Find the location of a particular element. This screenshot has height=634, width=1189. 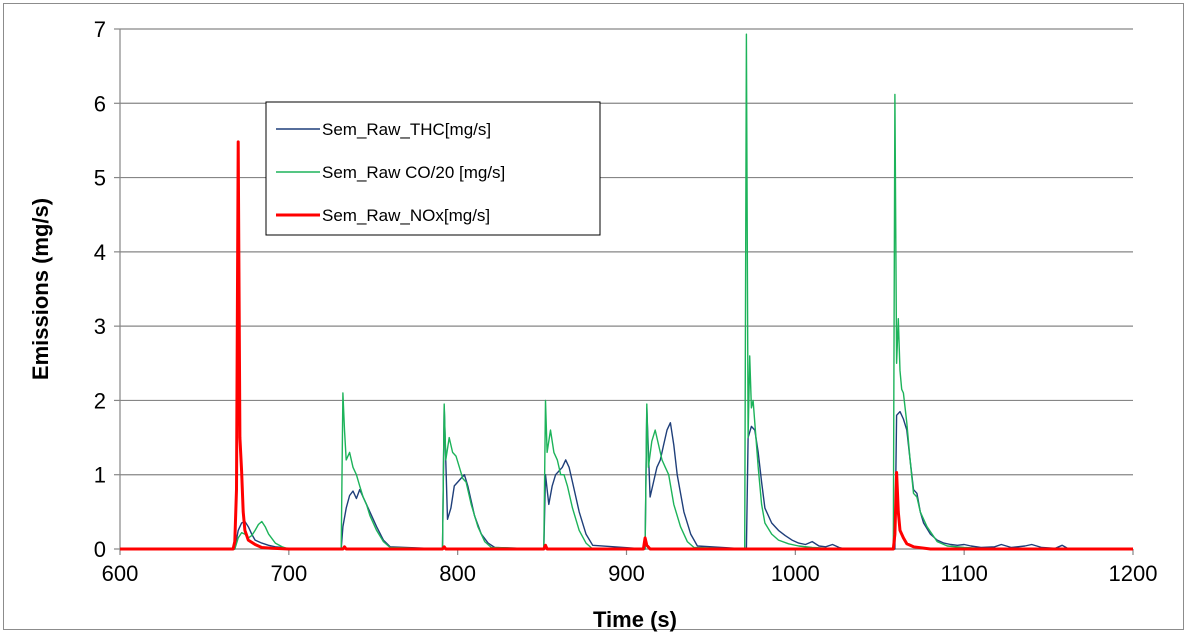

y-tick-label: 1 is located at coordinates (100, 475).